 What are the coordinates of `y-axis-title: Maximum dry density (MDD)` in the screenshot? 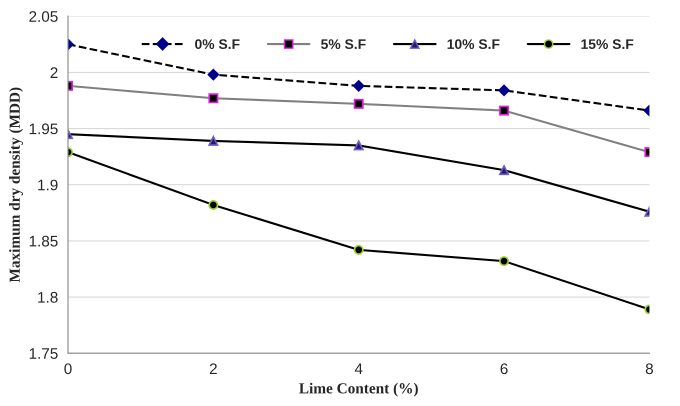 It's located at (16, 185).